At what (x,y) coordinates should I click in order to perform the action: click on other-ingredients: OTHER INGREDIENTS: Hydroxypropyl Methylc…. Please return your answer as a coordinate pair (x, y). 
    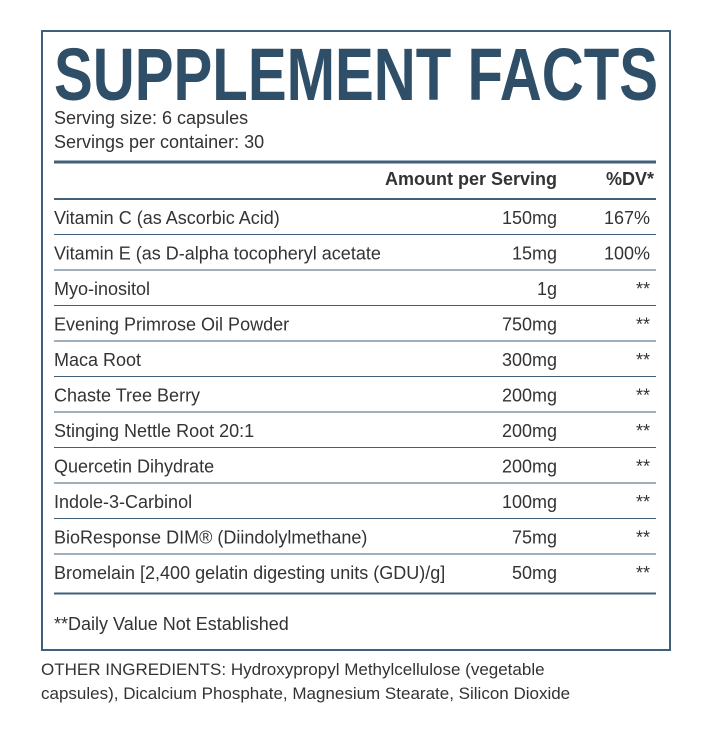
    Looking at the image, I should click on (306, 681).